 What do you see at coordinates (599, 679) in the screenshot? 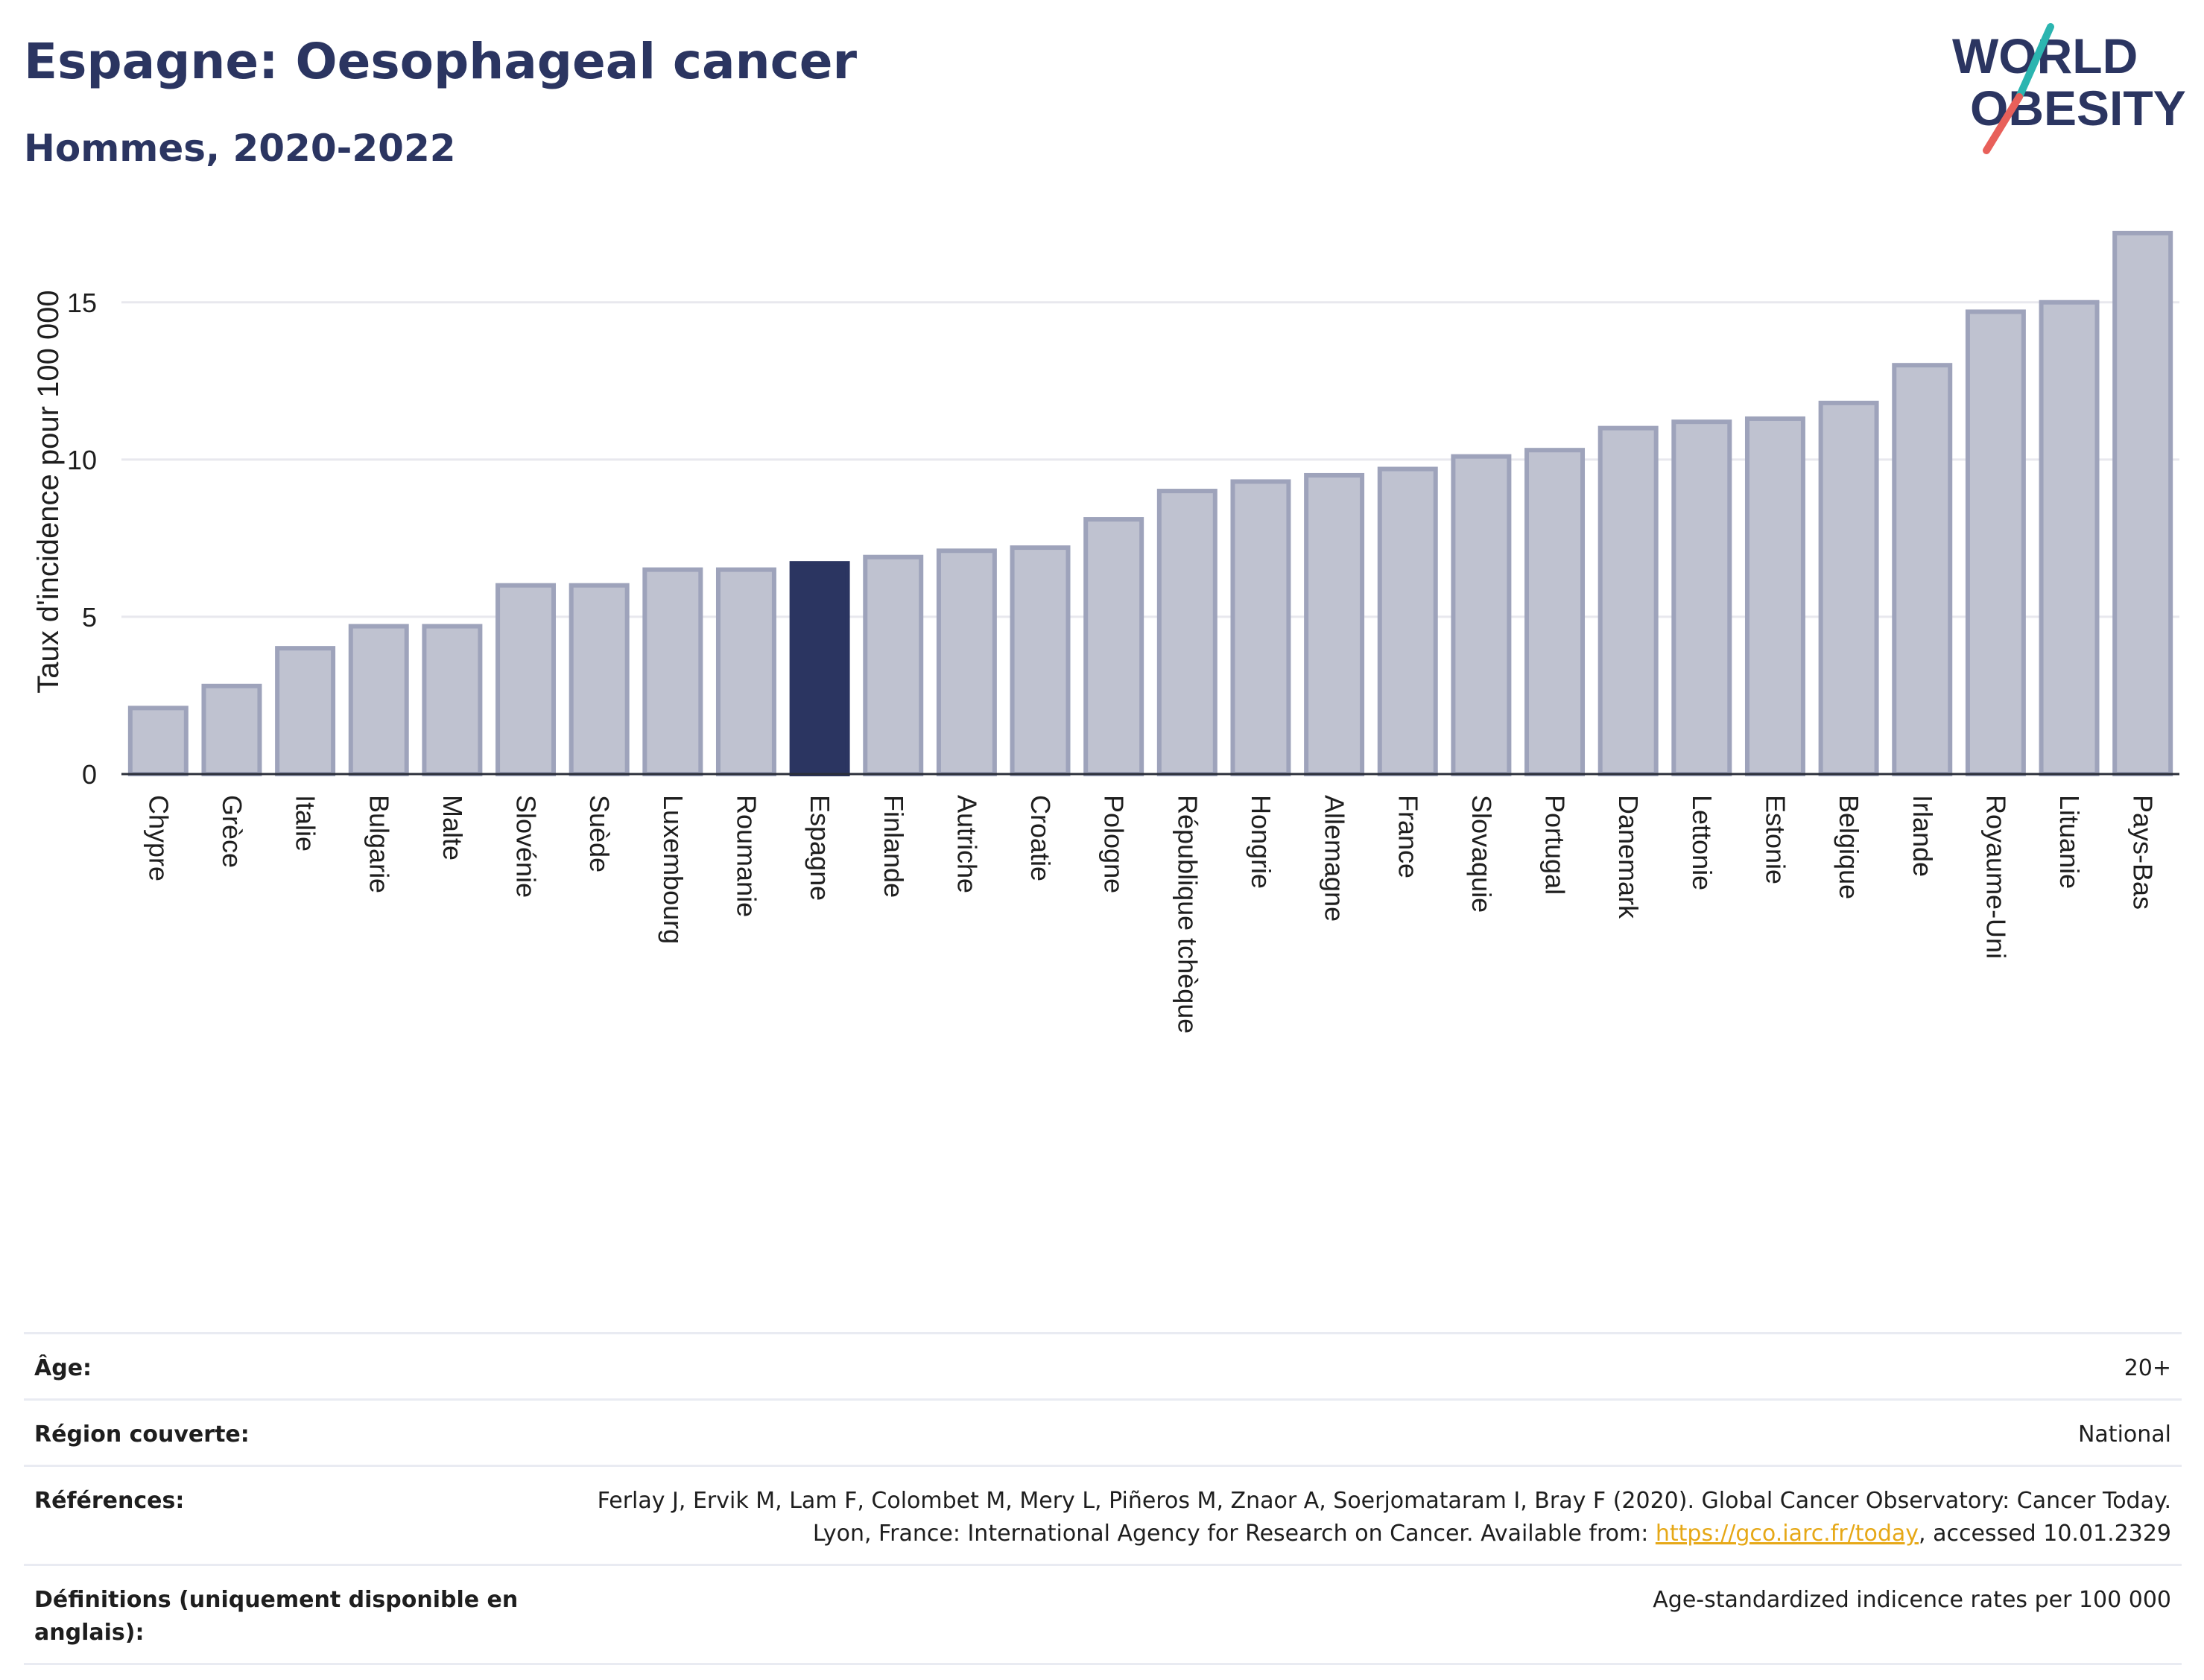
I see `bar-su-de` at bounding box center [599, 679].